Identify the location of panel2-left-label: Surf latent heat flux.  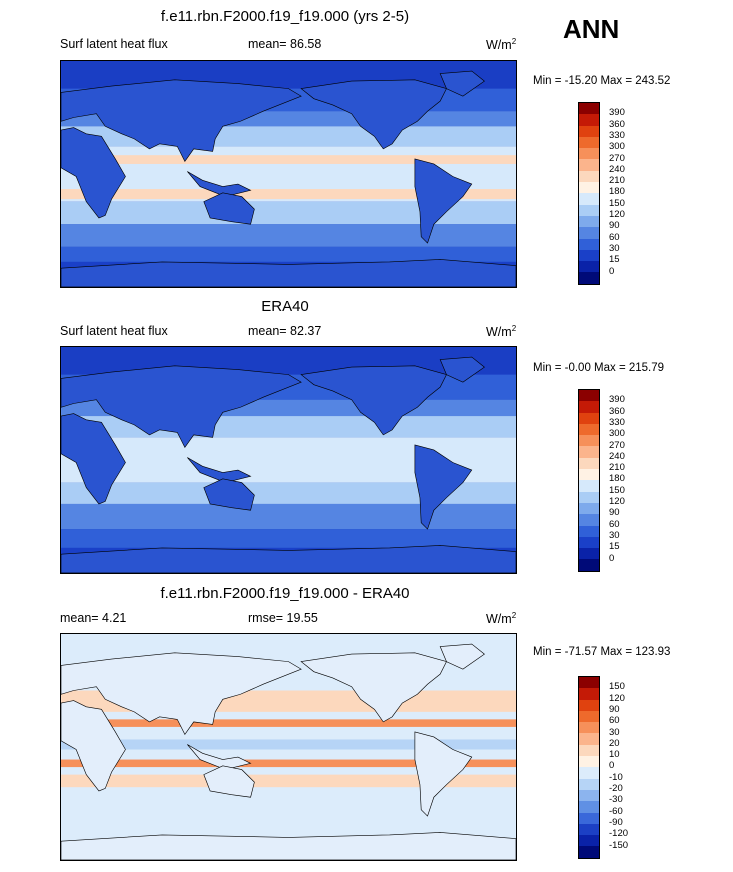
(114, 331).